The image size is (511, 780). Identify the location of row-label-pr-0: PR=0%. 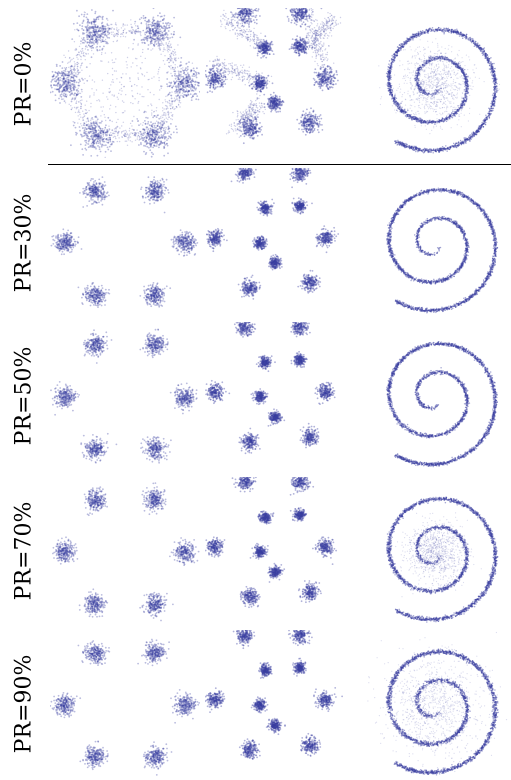
(24, 84).